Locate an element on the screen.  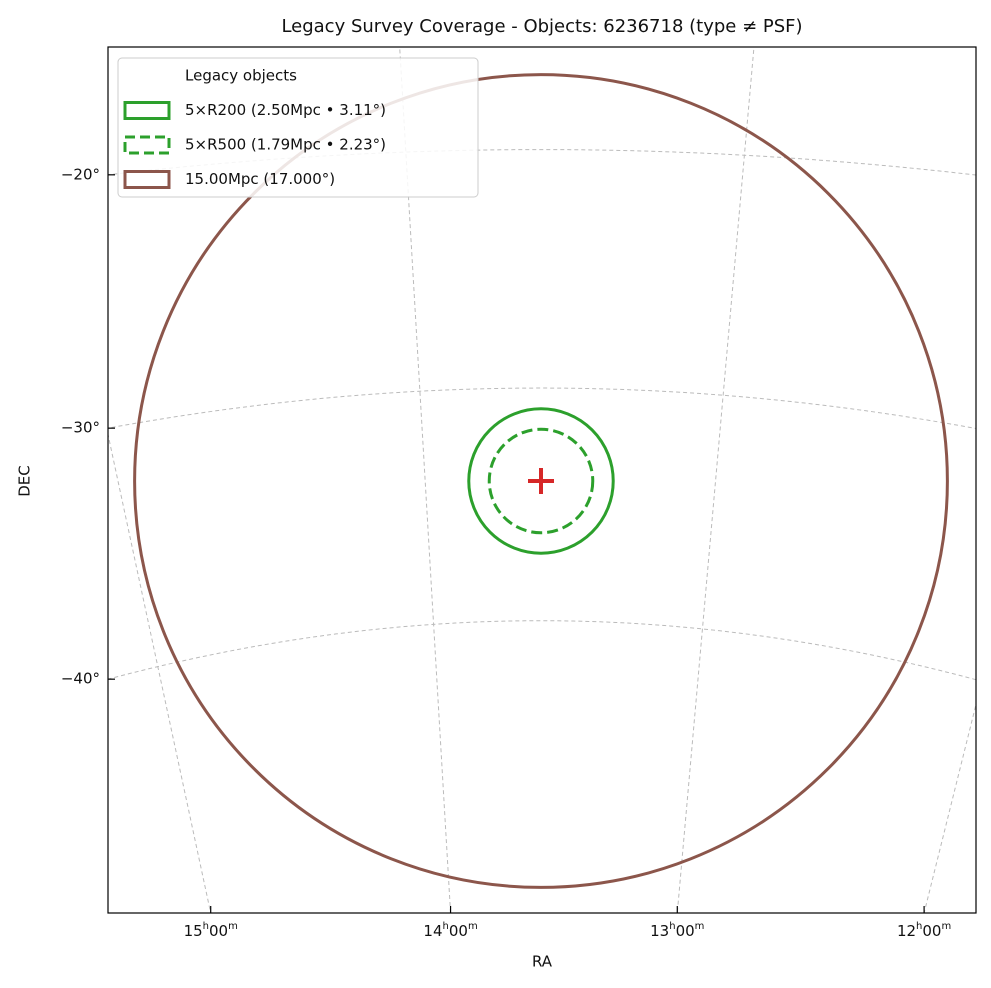
legend-box is located at coordinates (298, 127).